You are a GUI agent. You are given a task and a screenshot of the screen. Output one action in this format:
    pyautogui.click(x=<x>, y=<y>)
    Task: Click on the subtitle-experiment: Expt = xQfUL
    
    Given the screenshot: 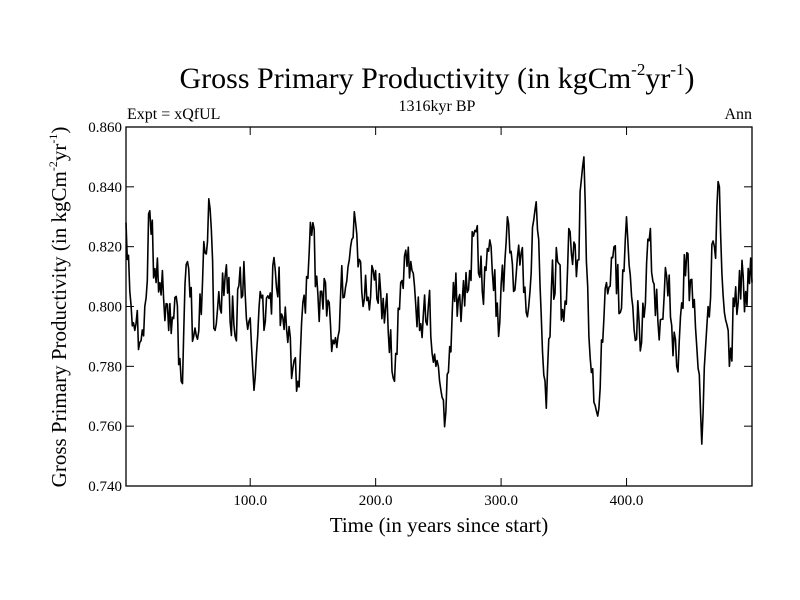 What is the action you would take?
    pyautogui.click(x=173, y=114)
    